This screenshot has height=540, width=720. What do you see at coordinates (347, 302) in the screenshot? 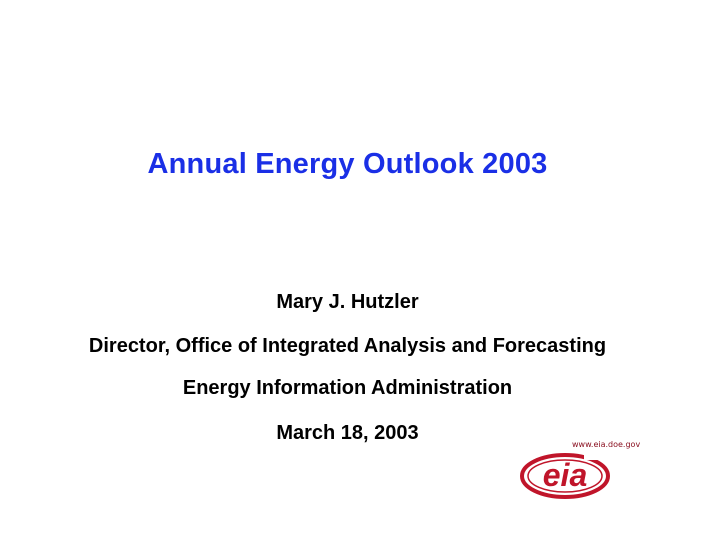
I see `presenter-name: Mary J. Hutzler` at bounding box center [347, 302].